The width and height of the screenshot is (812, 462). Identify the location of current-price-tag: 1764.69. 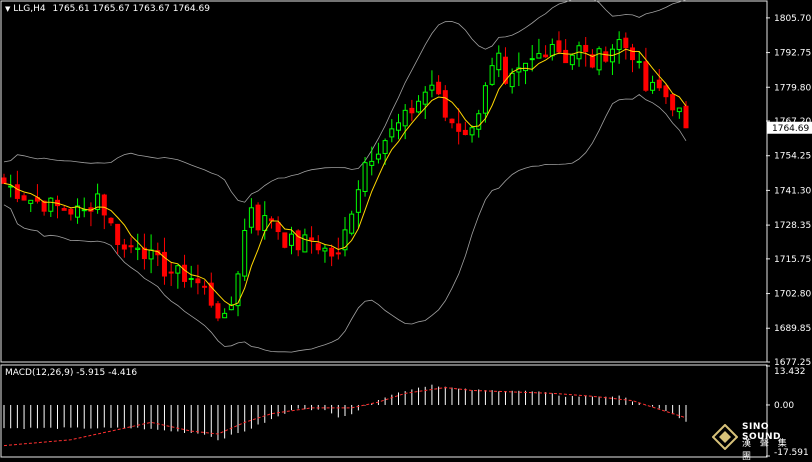
(789, 127).